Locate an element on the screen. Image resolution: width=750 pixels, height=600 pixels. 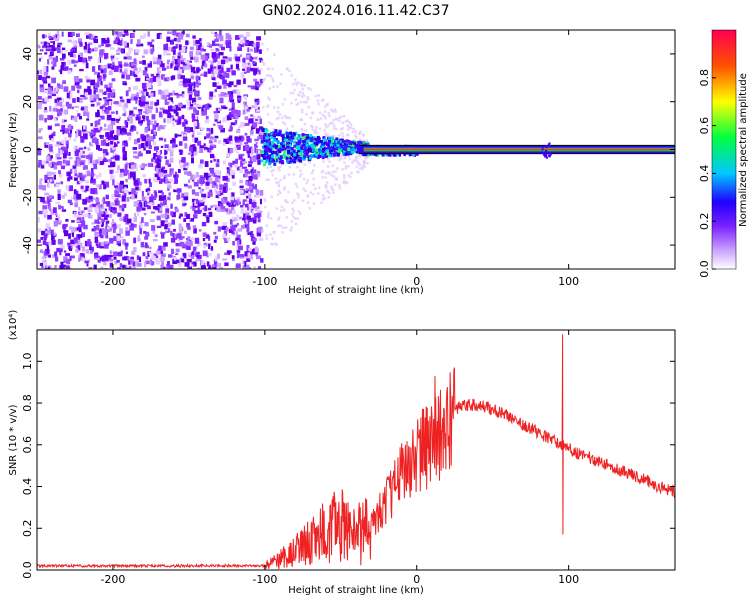
y-tick-label: 0.8 is located at coordinates (27, 403).